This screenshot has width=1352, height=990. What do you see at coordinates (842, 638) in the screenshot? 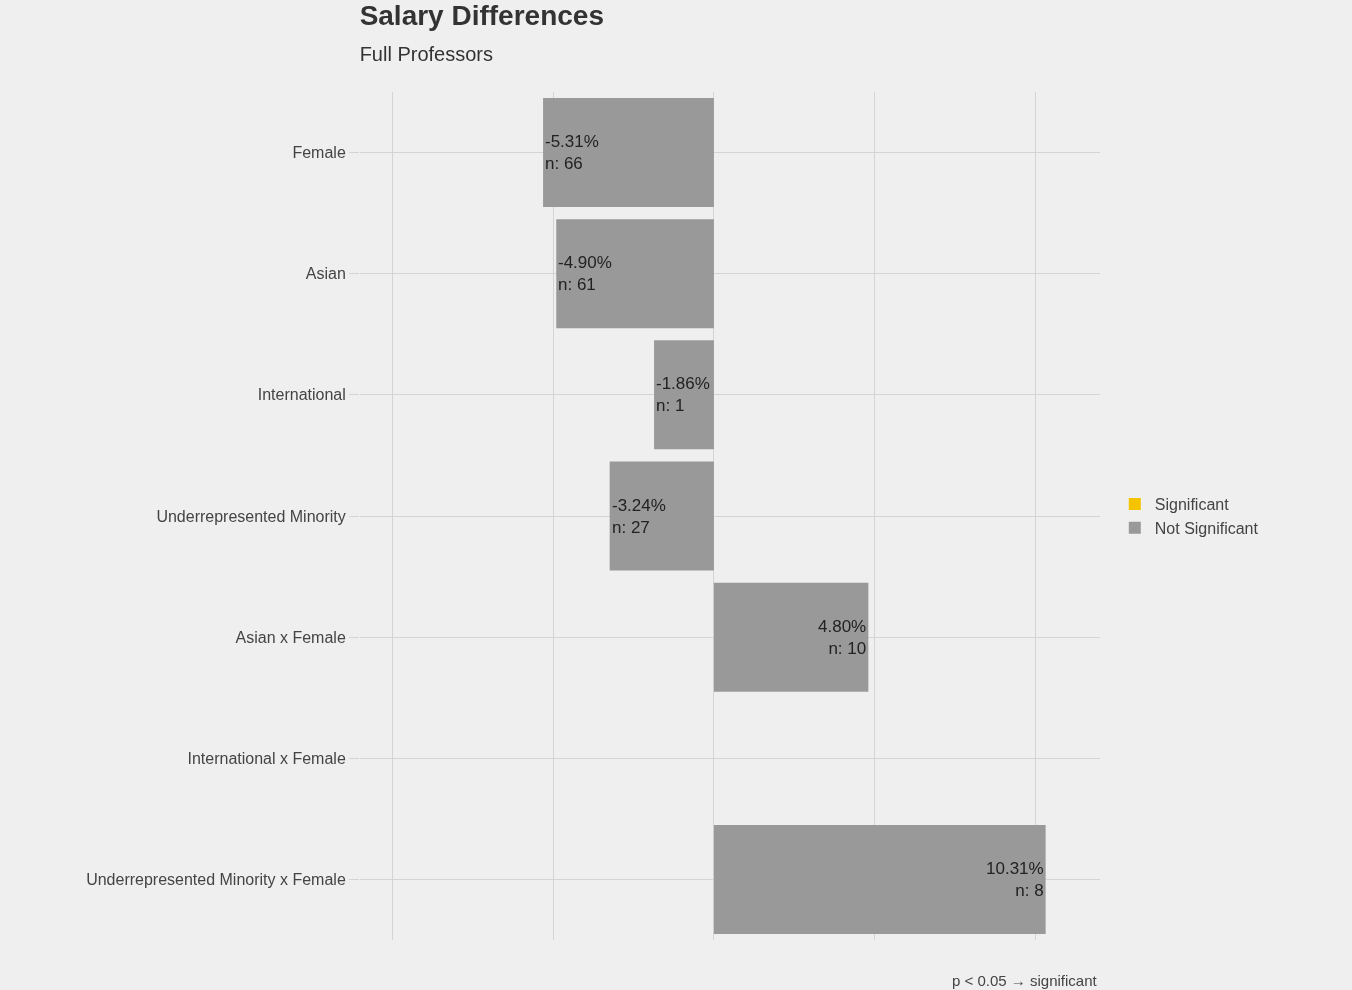
I see `data-label: 4.80% n: 10` at bounding box center [842, 638].